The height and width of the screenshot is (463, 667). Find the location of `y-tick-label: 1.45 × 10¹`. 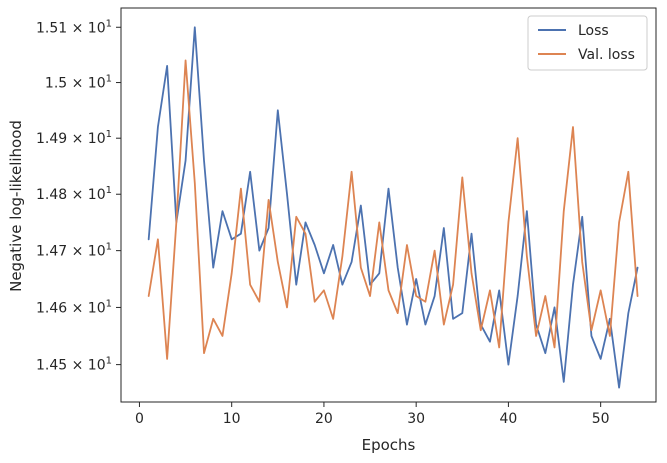

y-tick-label: 1.45 × 10¹ is located at coordinates (74, 365).